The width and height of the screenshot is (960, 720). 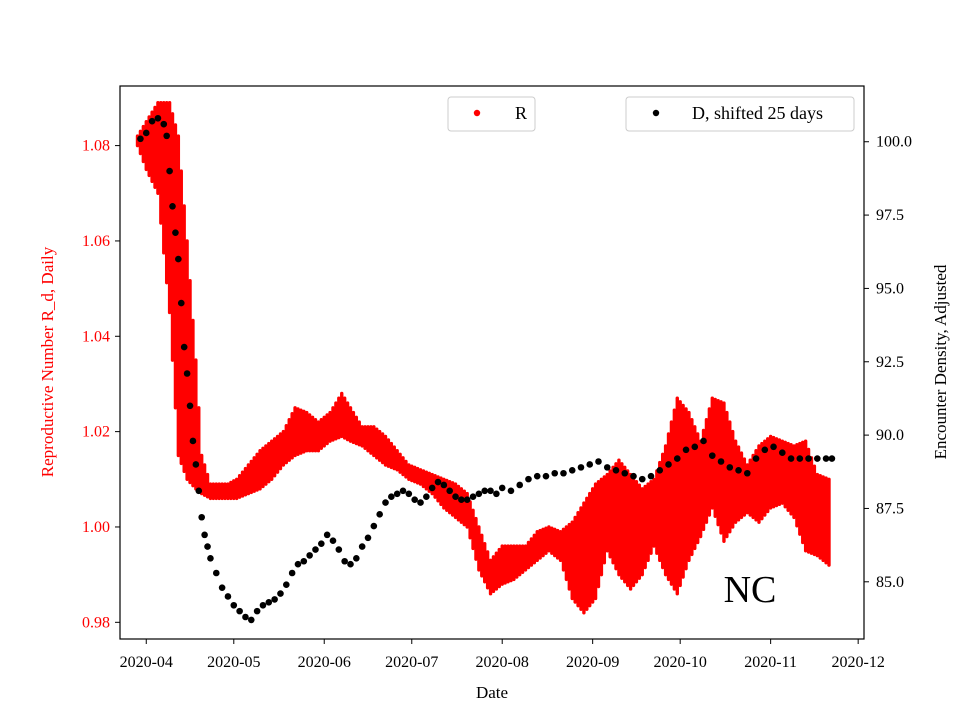 I want to click on legend-d-marker, so click(x=656, y=113).